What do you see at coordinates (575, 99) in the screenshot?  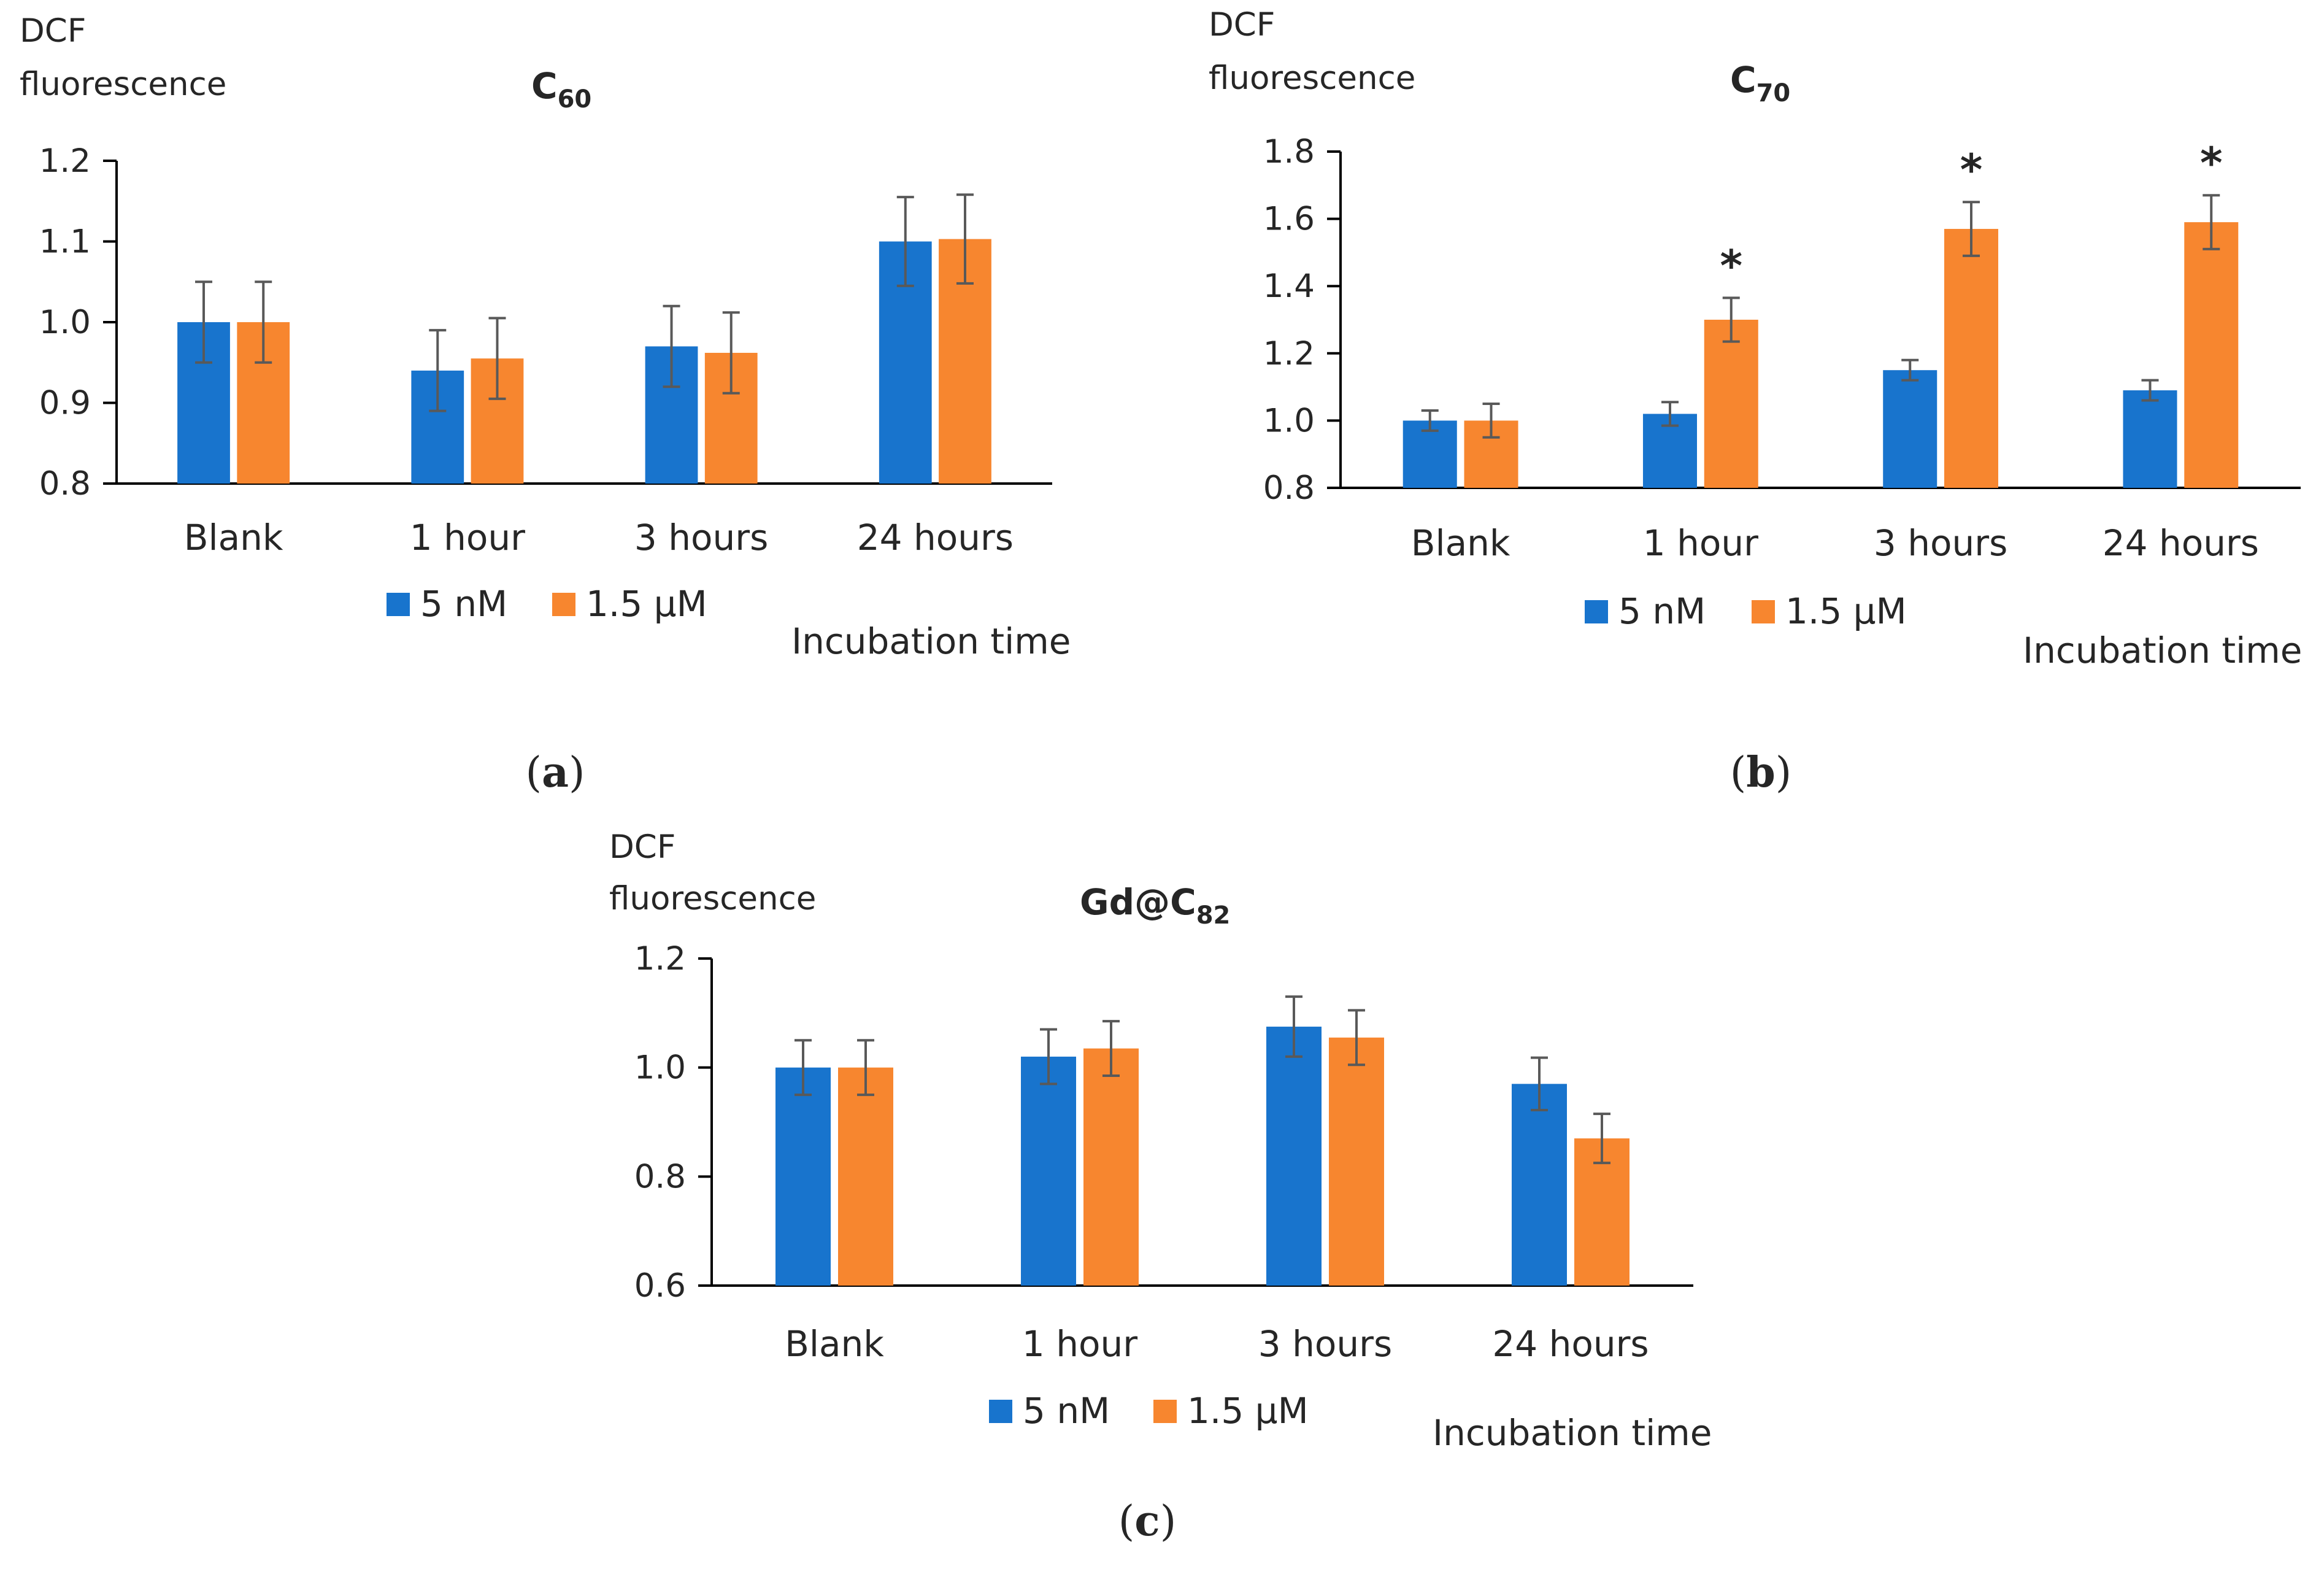 I see `chart-title-subscript: 60` at bounding box center [575, 99].